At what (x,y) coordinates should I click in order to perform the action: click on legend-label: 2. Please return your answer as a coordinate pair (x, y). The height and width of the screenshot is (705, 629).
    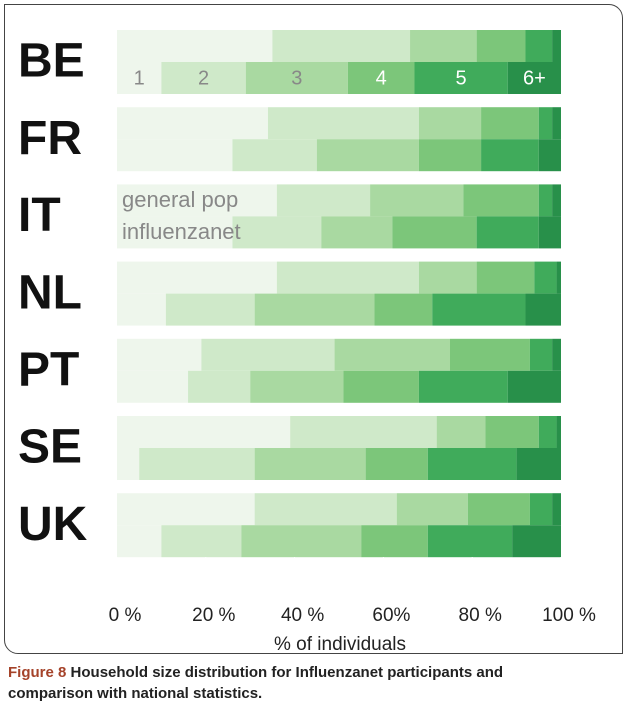
    Looking at the image, I should click on (203, 78).